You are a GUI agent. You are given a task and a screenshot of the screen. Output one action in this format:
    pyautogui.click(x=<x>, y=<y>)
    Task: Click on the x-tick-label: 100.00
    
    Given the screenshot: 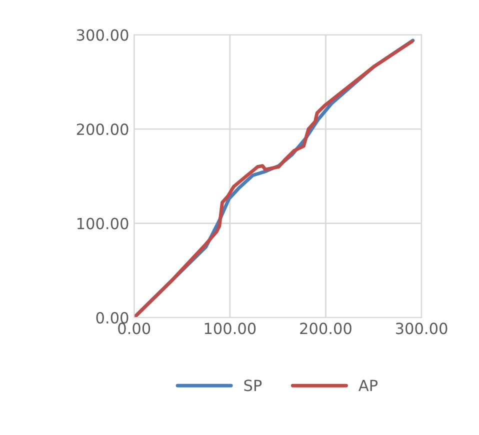 What is the action you would take?
    pyautogui.click(x=230, y=328)
    